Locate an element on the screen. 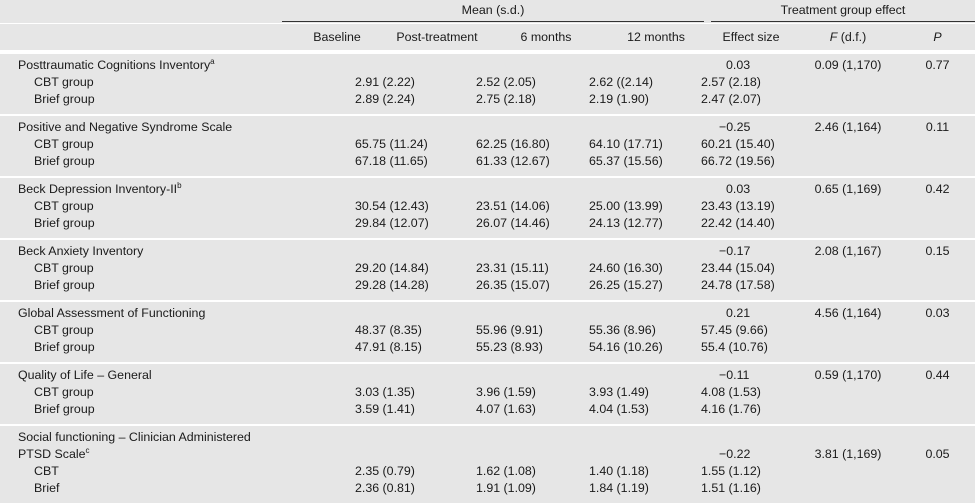 The image size is (975, 503). section-title-text: Beck Depression Inventory-II is located at coordinates (98, 189).